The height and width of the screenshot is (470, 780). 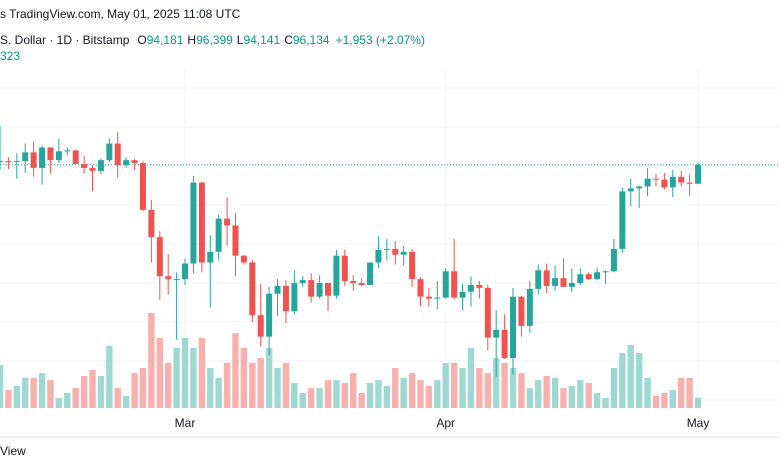 I want to click on ohlc-key: O, so click(x=141, y=40).